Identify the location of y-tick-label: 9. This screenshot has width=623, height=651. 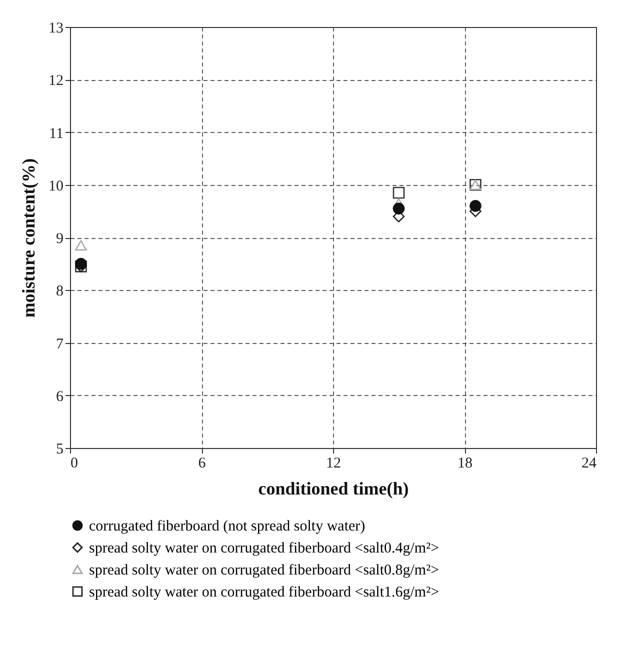
(60, 239).